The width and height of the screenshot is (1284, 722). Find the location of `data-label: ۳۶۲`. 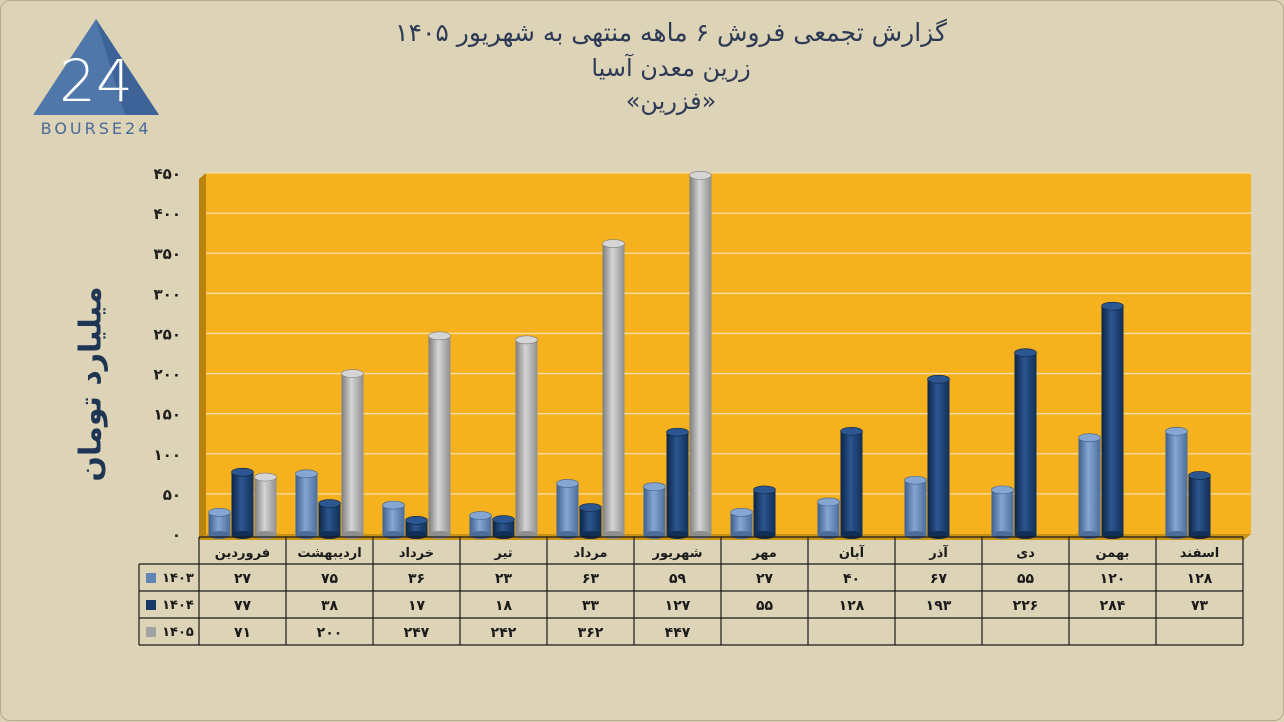

data-label: ۳۶۲ is located at coordinates (591, 633).